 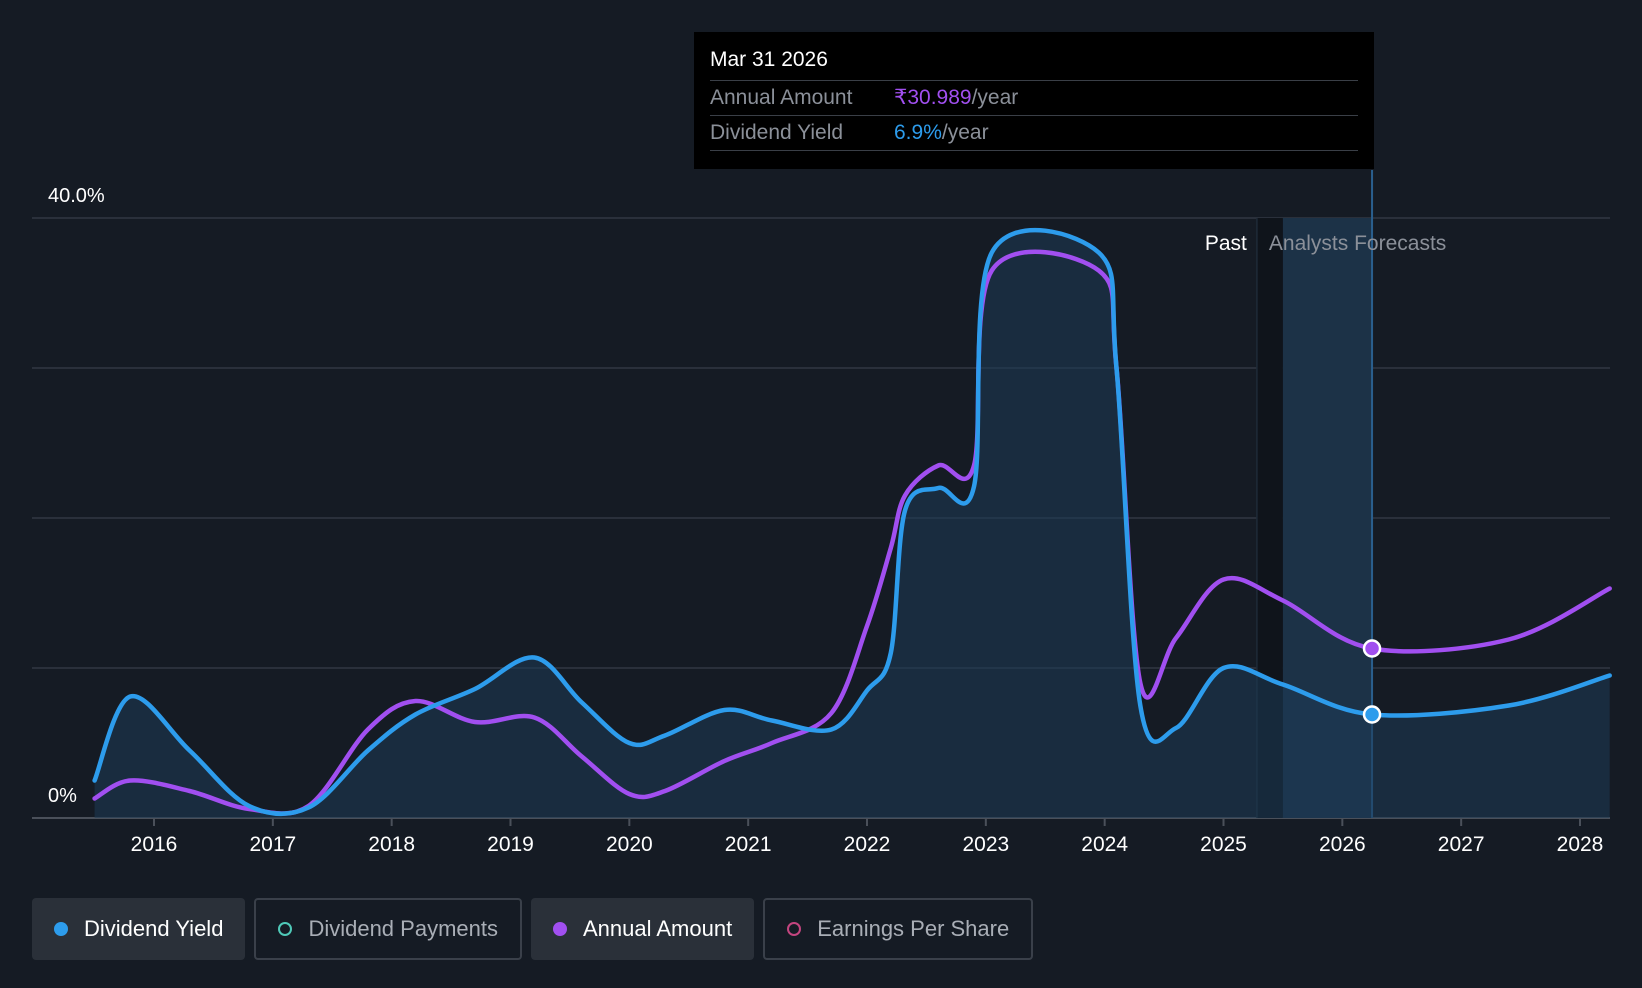 What do you see at coordinates (985, 844) in the screenshot?
I see `x-tick-label: 2023` at bounding box center [985, 844].